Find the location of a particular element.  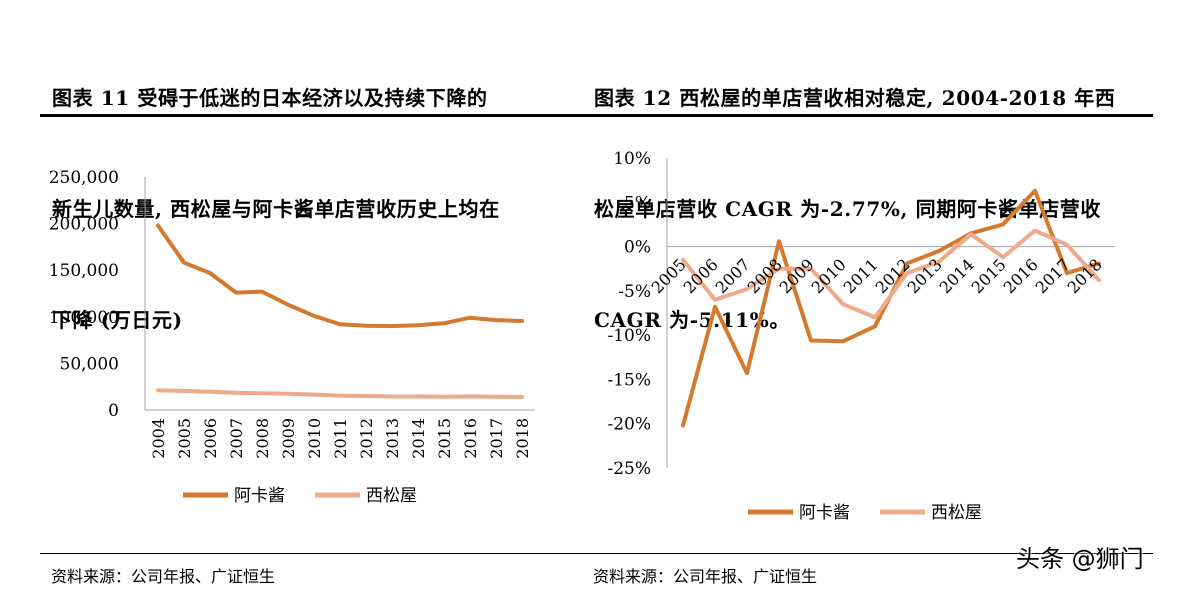

source-right: 资料来源：公司年报、广证恒生 is located at coordinates (705, 576).